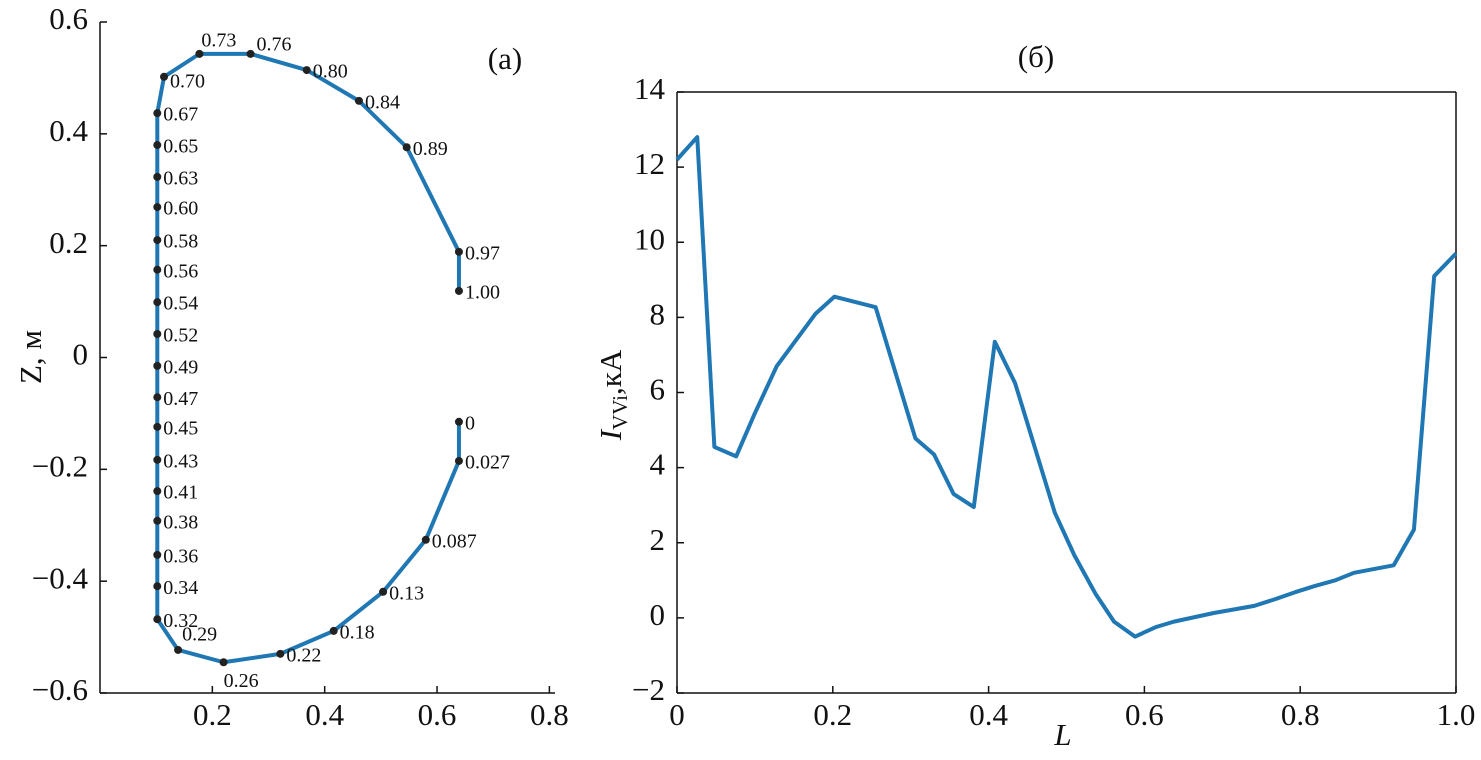 Image resolution: width=1481 pixels, height=760 pixels. I want to click on y-tick-label: 0.4, so click(68, 130).